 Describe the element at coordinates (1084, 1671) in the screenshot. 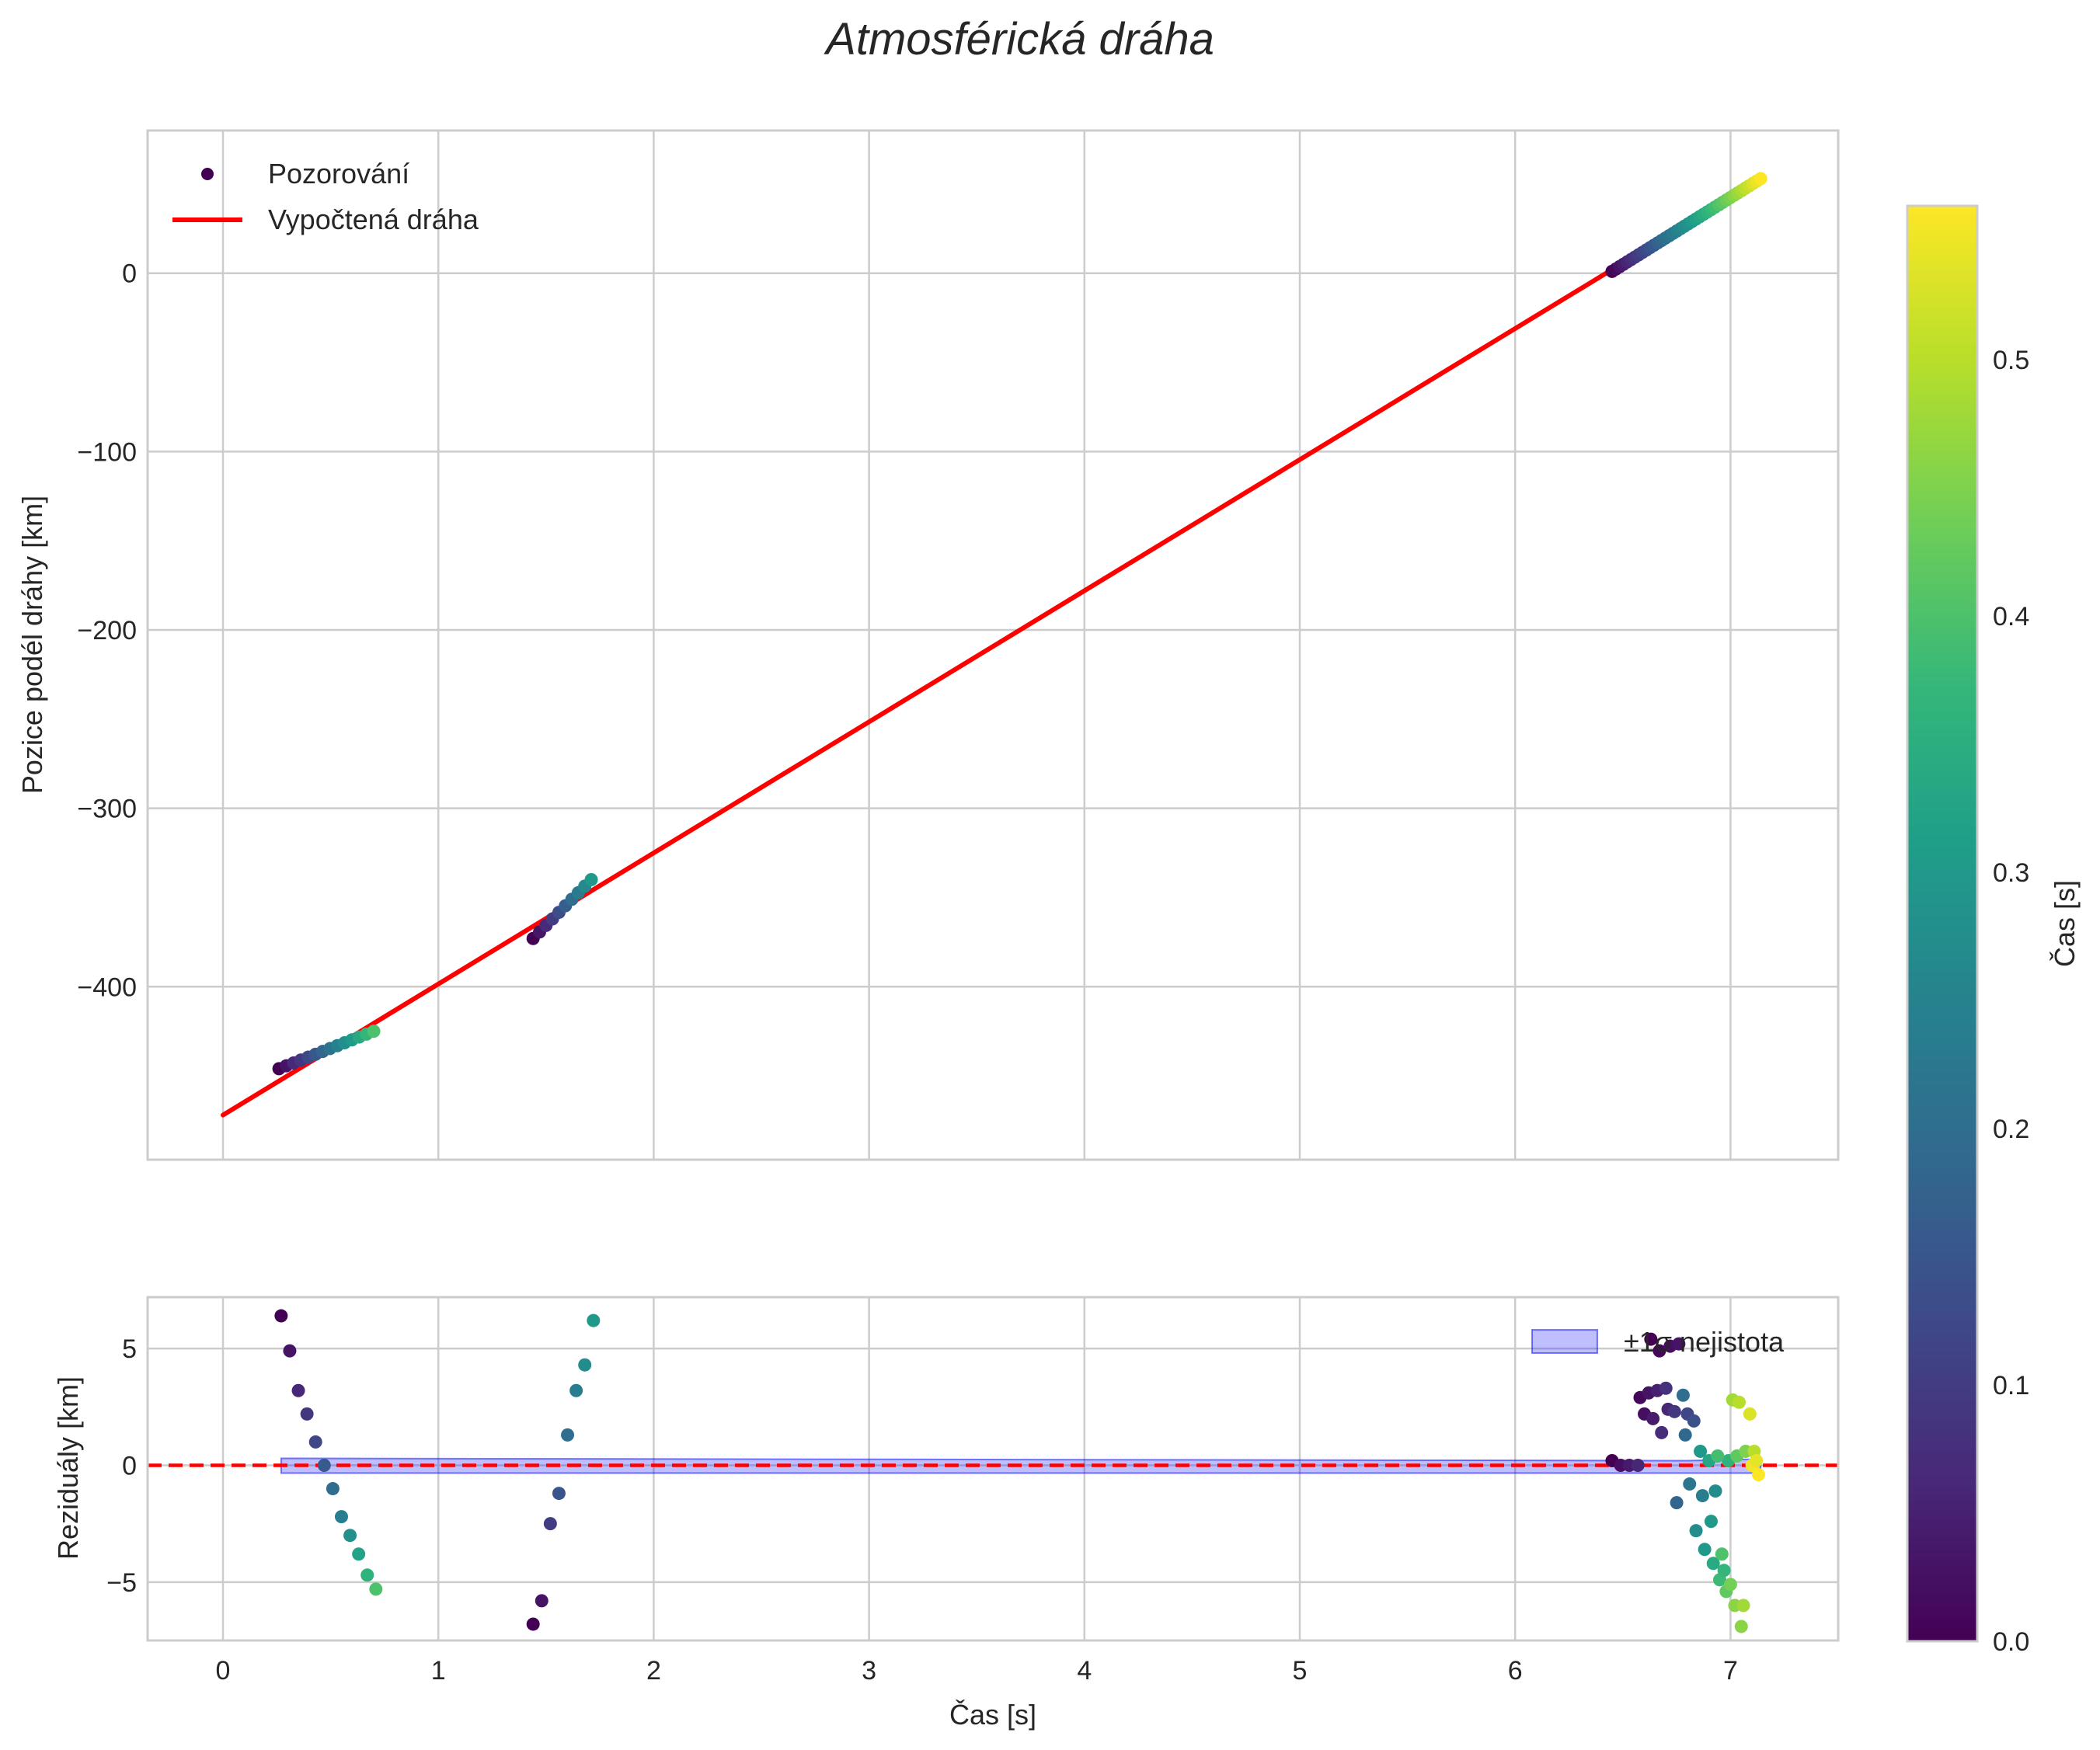

I see `x-tick-label: 4` at that location.